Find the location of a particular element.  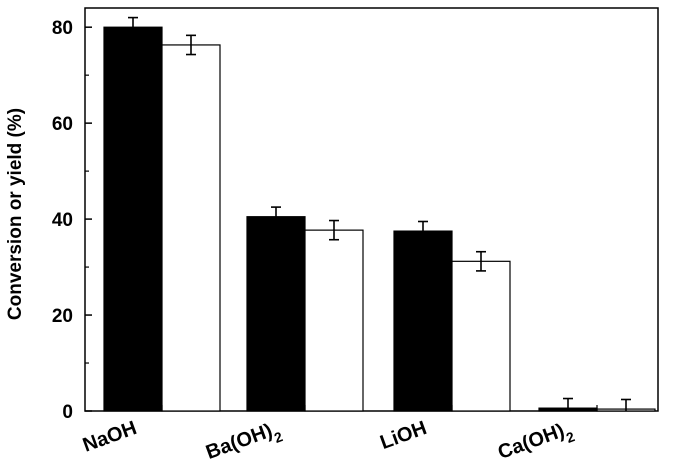

x-category-label: LiOH is located at coordinates (403, 435).